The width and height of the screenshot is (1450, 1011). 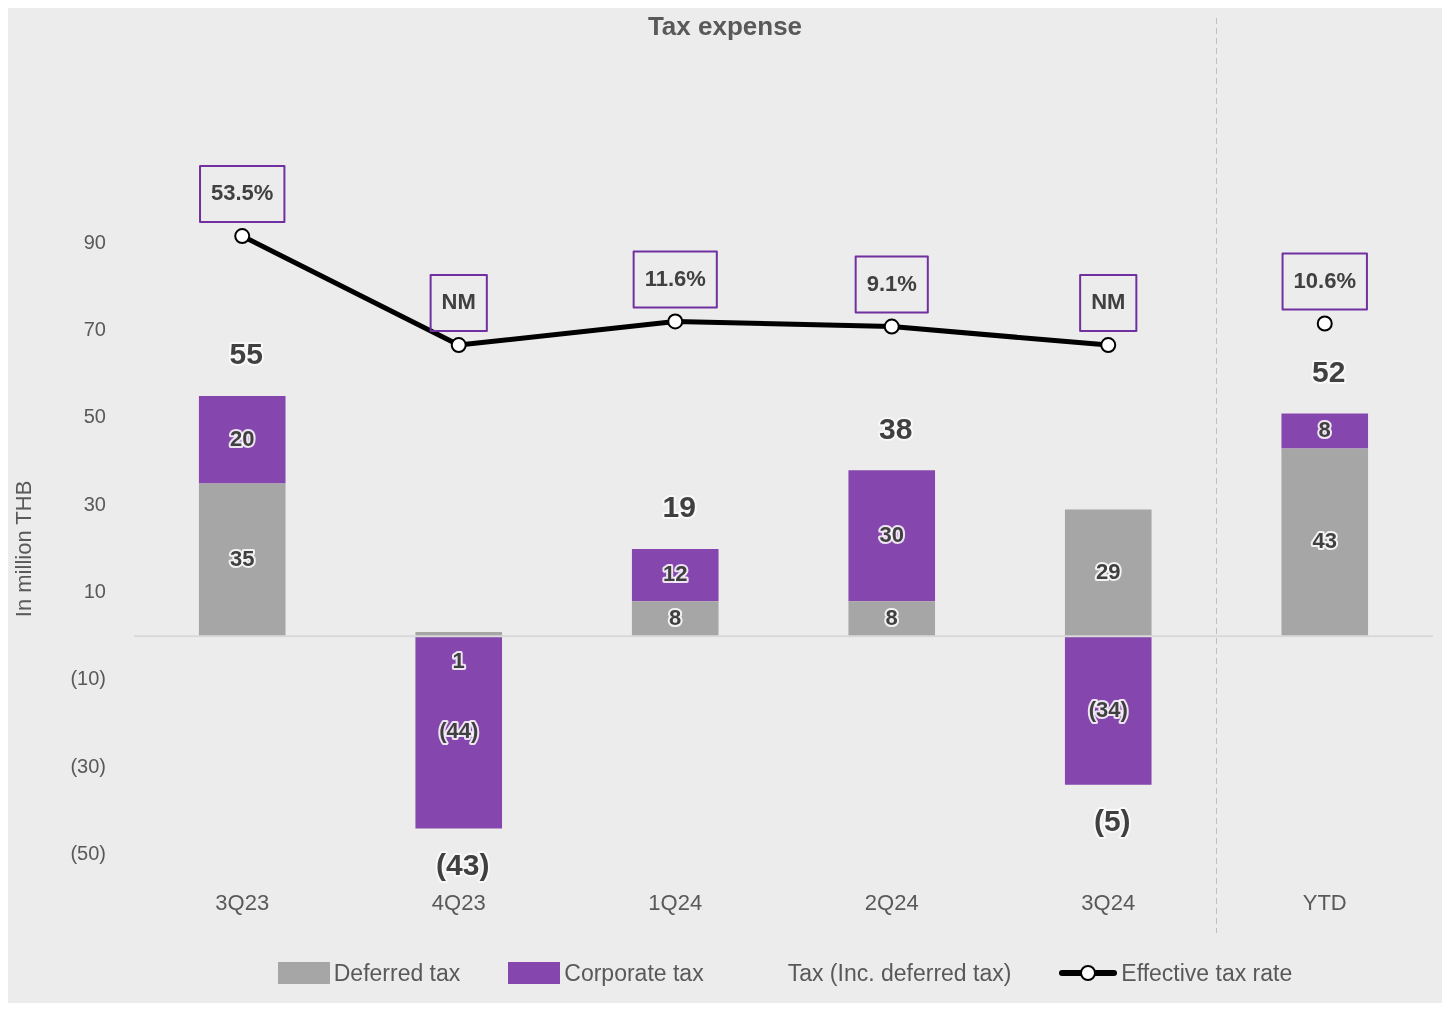 What do you see at coordinates (88, 678) in the screenshot?
I see `y-tick-label: (10)` at bounding box center [88, 678].